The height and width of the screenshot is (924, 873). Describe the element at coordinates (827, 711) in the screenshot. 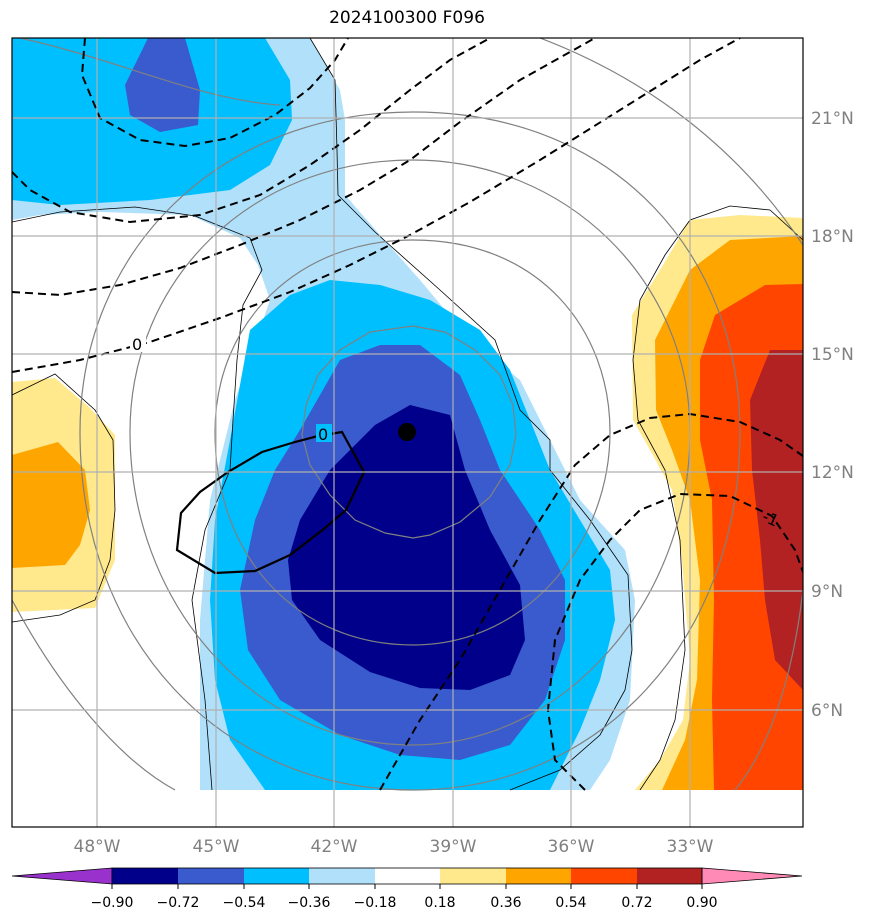

I see `lat-label: 6°N` at that location.